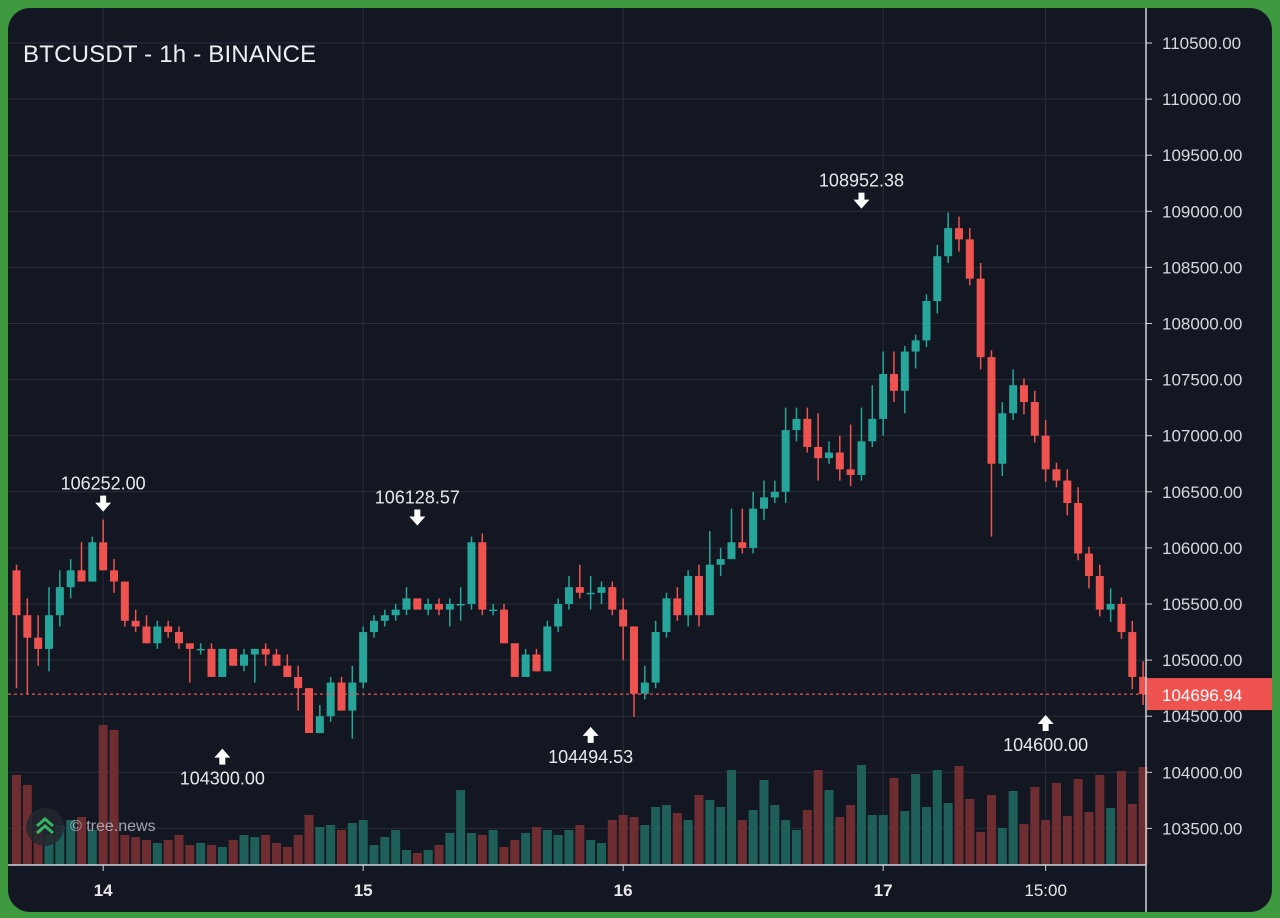 Image resolution: width=1280 pixels, height=918 pixels. Describe the element at coordinates (1202, 604) in the screenshot. I see `price-tick-label: 105500.00` at that location.